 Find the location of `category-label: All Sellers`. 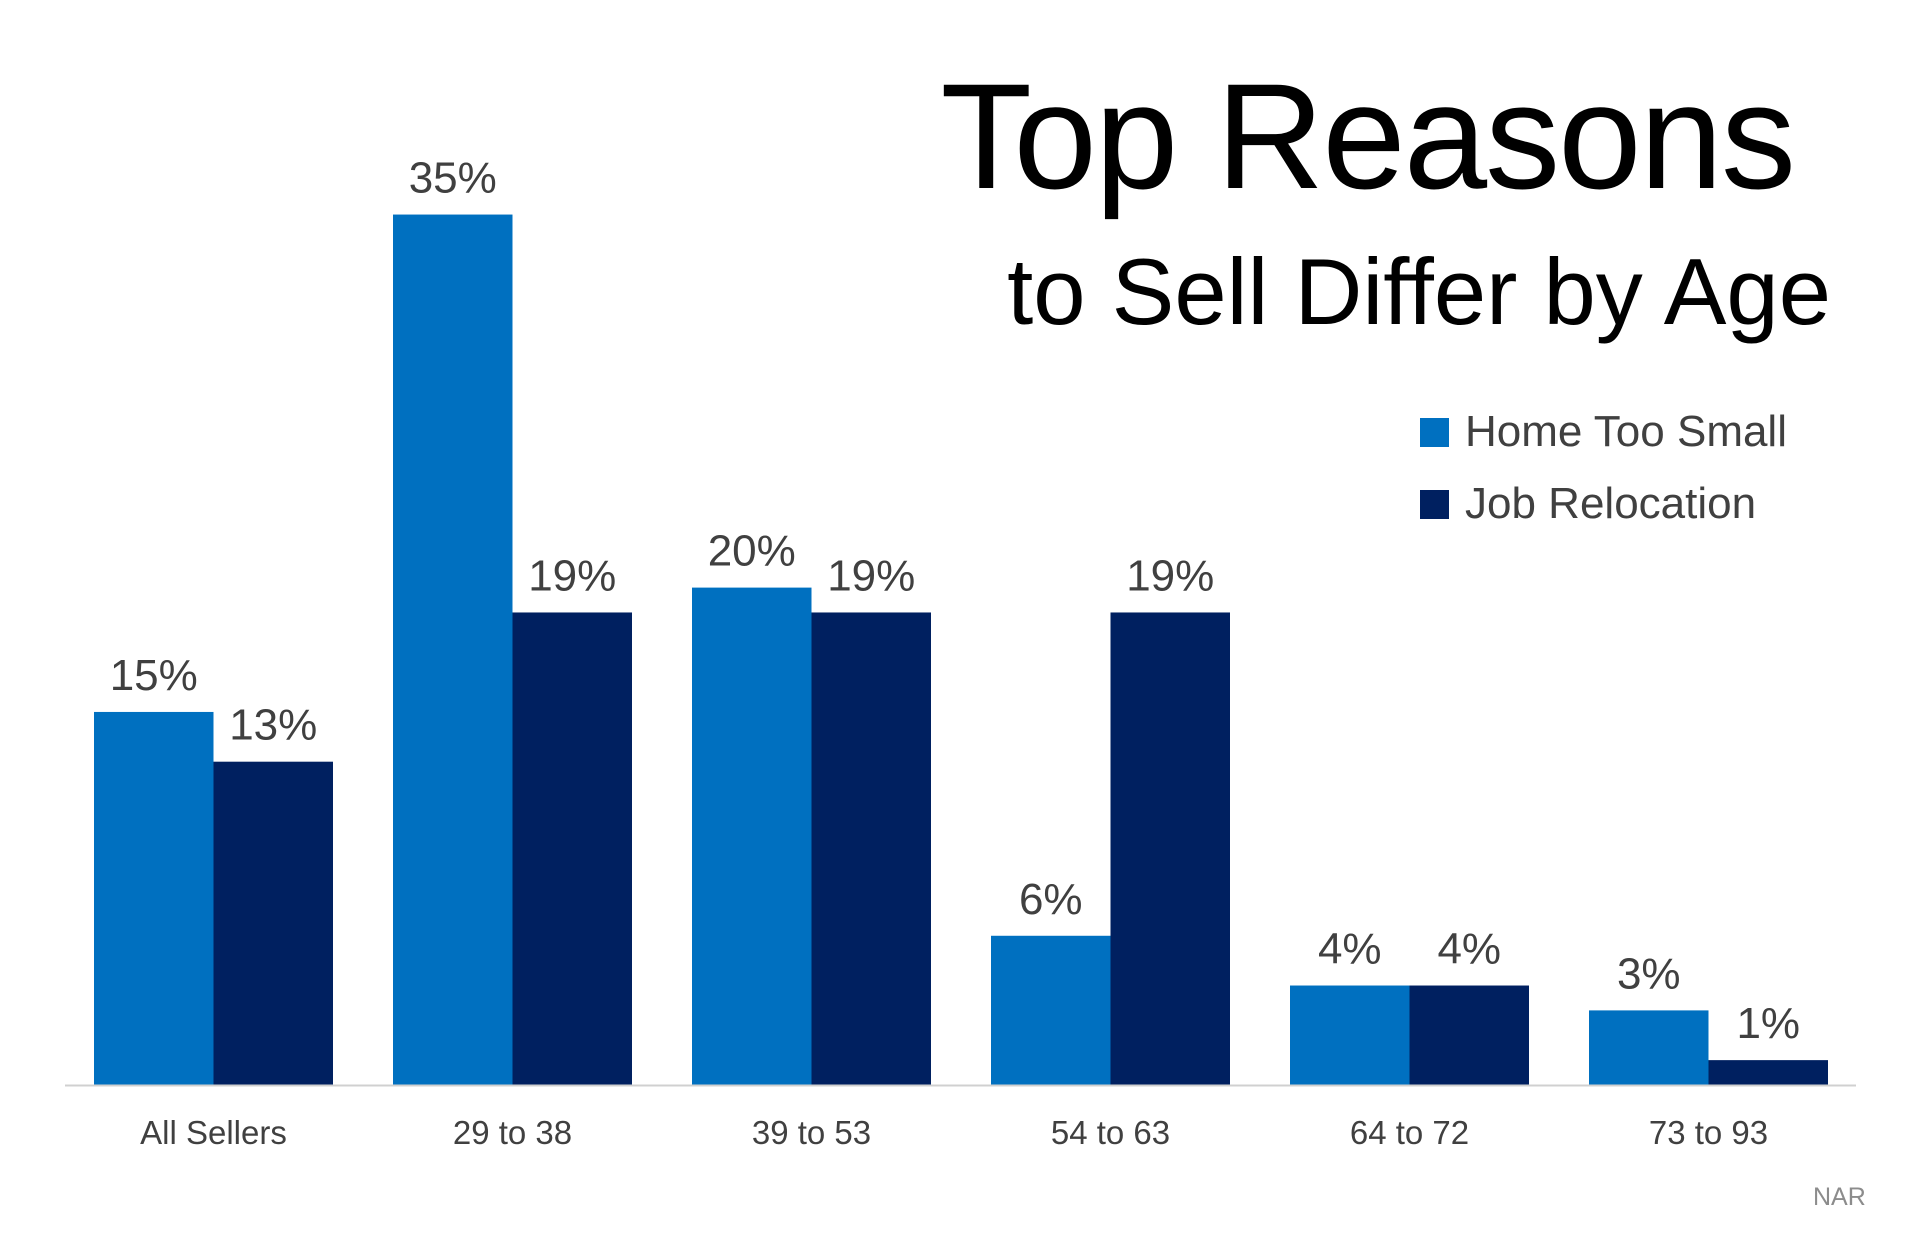

category-label: All Sellers is located at coordinates (213, 1132).